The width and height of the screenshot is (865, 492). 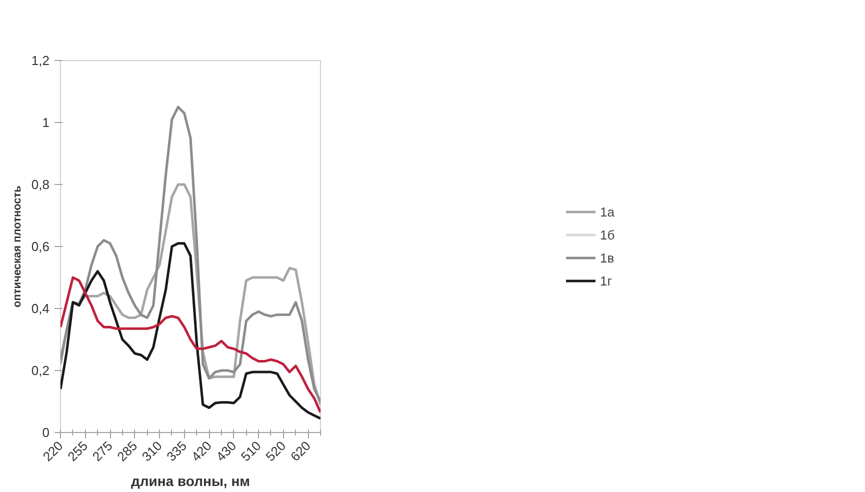 What do you see at coordinates (190, 481) in the screenshot?
I see `x-axis-title: длина волны, нм` at bounding box center [190, 481].